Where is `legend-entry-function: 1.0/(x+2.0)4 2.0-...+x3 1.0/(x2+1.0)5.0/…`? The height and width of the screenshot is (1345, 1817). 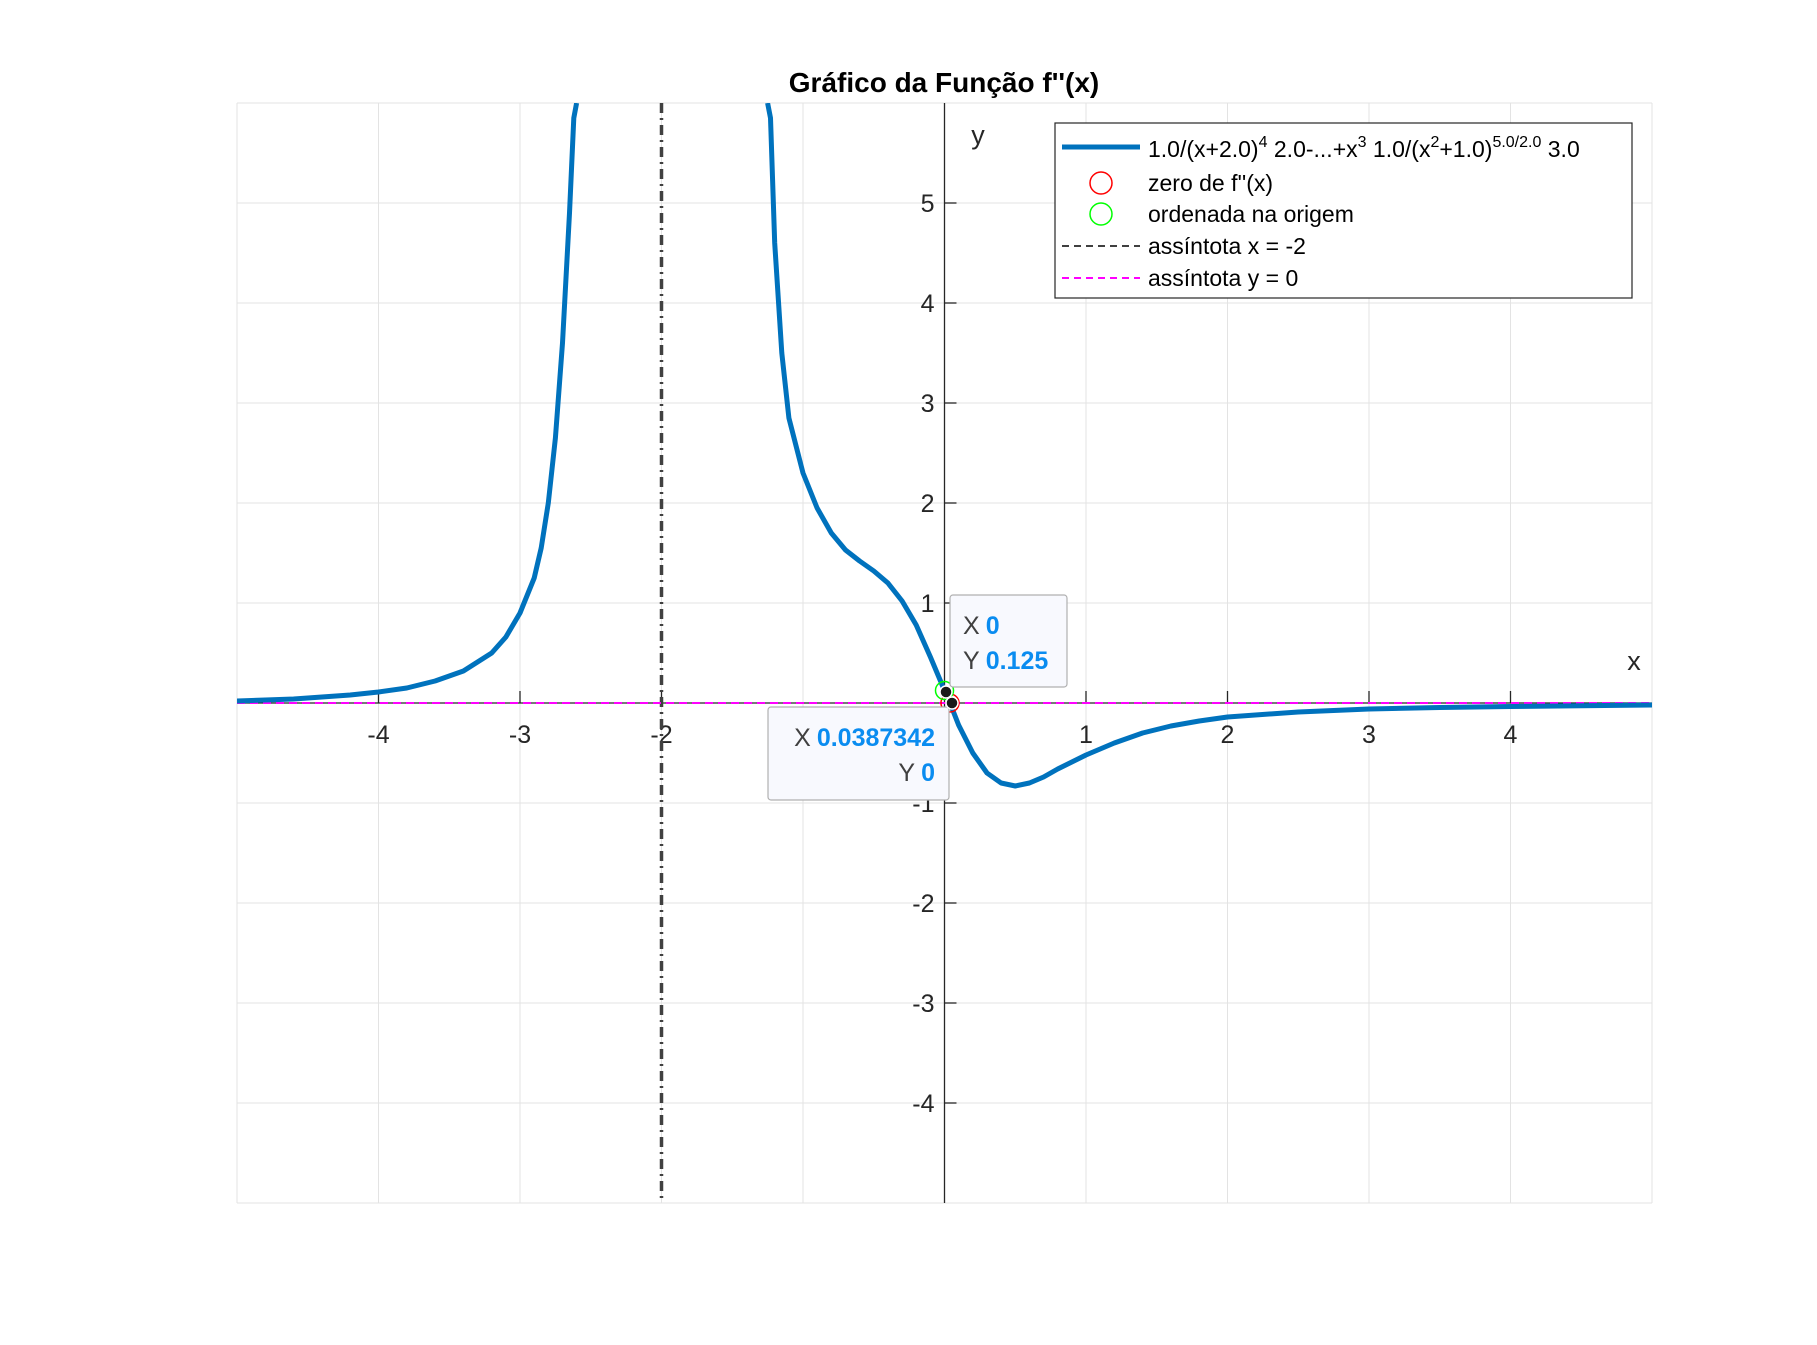
legend-entry-function: 1.0/(x+2.0)4 2.0-...+x3 1.0/(x2+1.0)5.0/… is located at coordinates (1364, 148).